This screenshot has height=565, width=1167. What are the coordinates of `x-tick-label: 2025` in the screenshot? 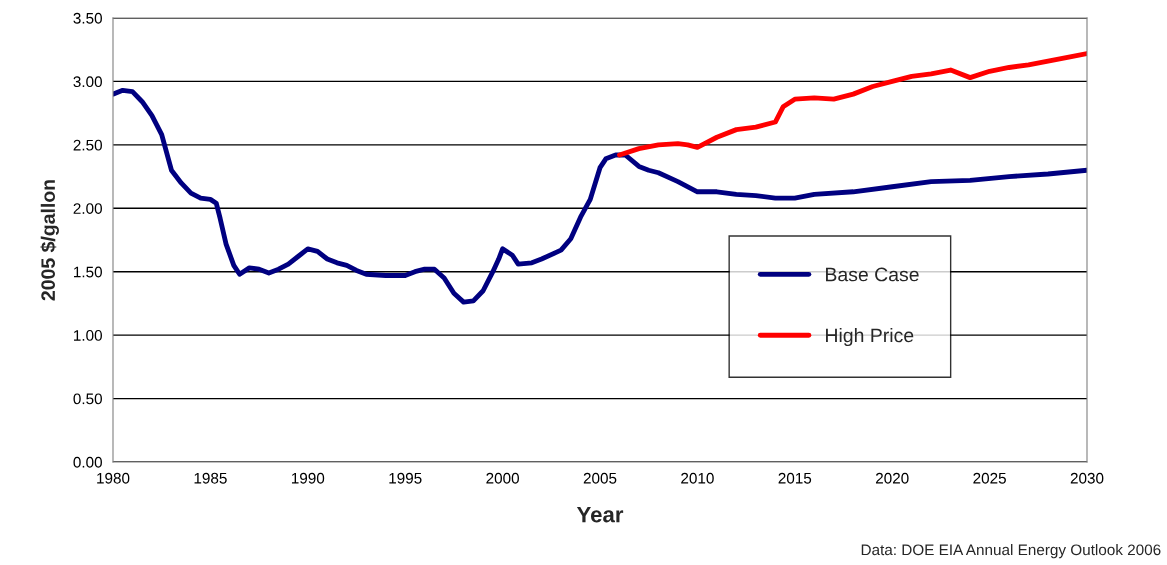 It's located at (989, 478).